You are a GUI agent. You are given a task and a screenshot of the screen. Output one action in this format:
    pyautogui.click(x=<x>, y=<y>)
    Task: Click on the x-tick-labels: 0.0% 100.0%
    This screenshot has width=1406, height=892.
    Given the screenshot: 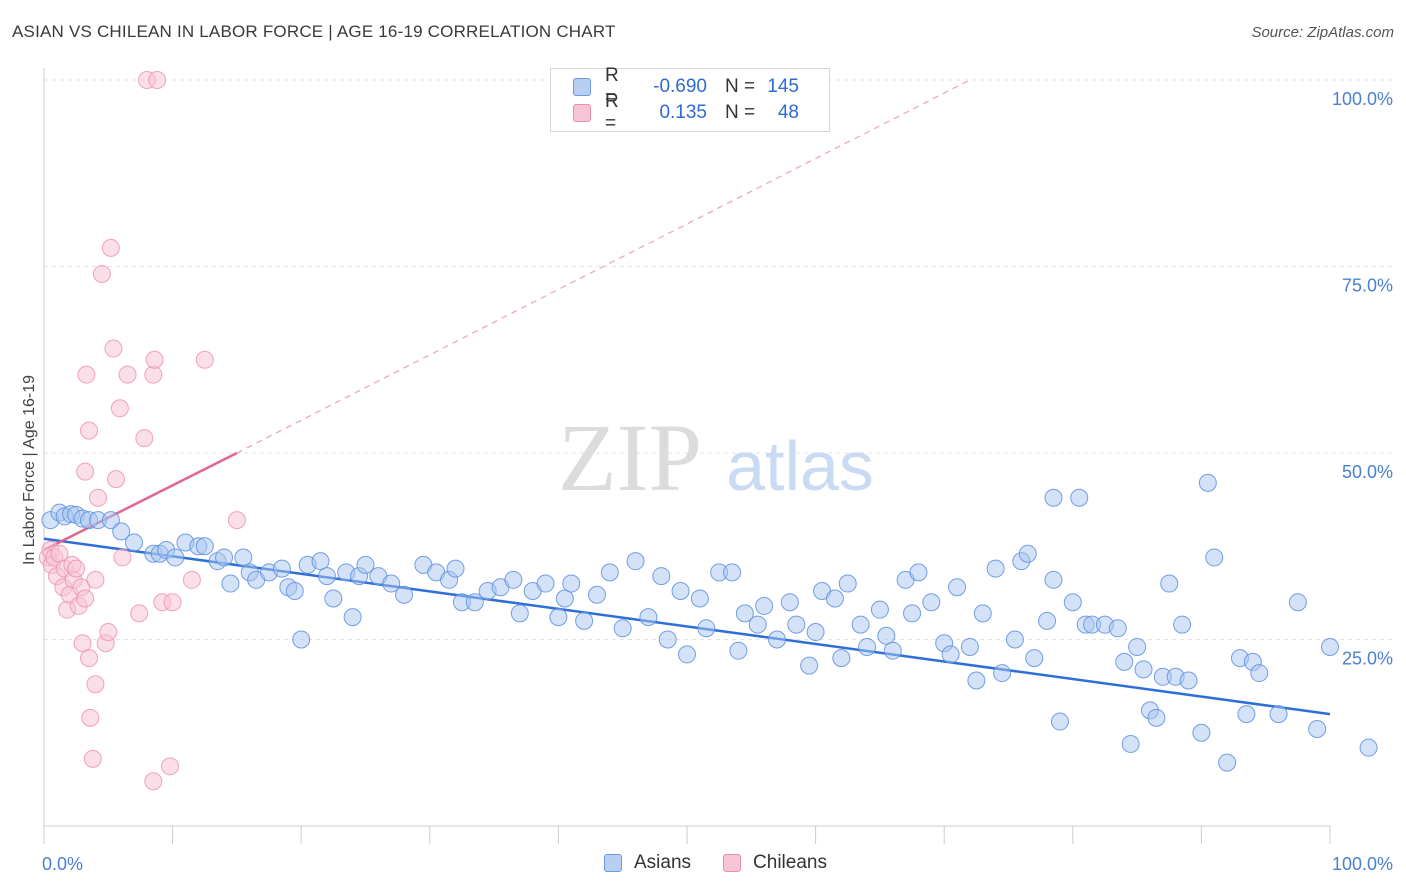 What is the action you would take?
    pyautogui.click(x=717, y=864)
    